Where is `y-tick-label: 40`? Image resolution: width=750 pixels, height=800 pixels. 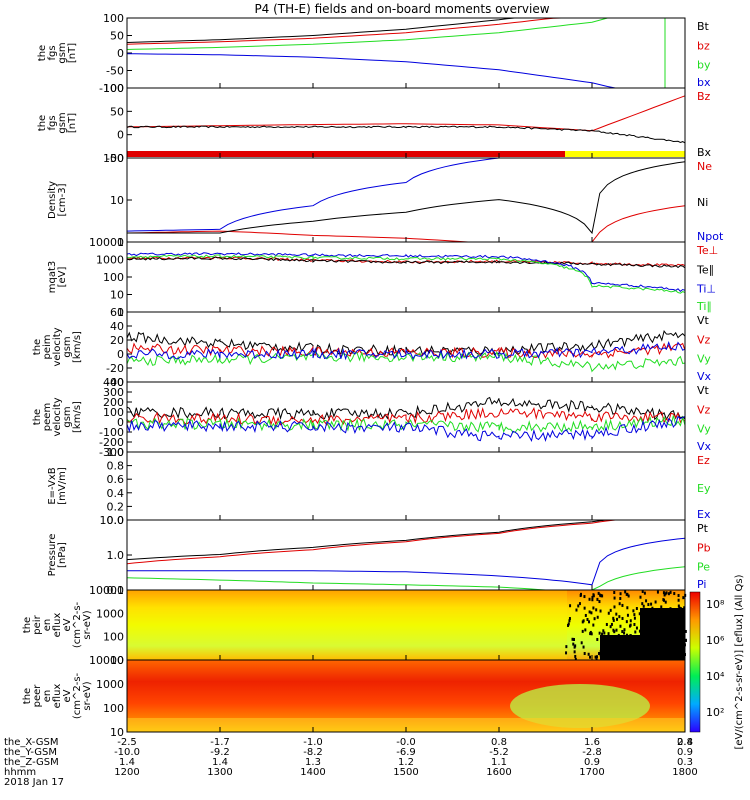
y-tick-label: 40 is located at coordinates (117, 326).